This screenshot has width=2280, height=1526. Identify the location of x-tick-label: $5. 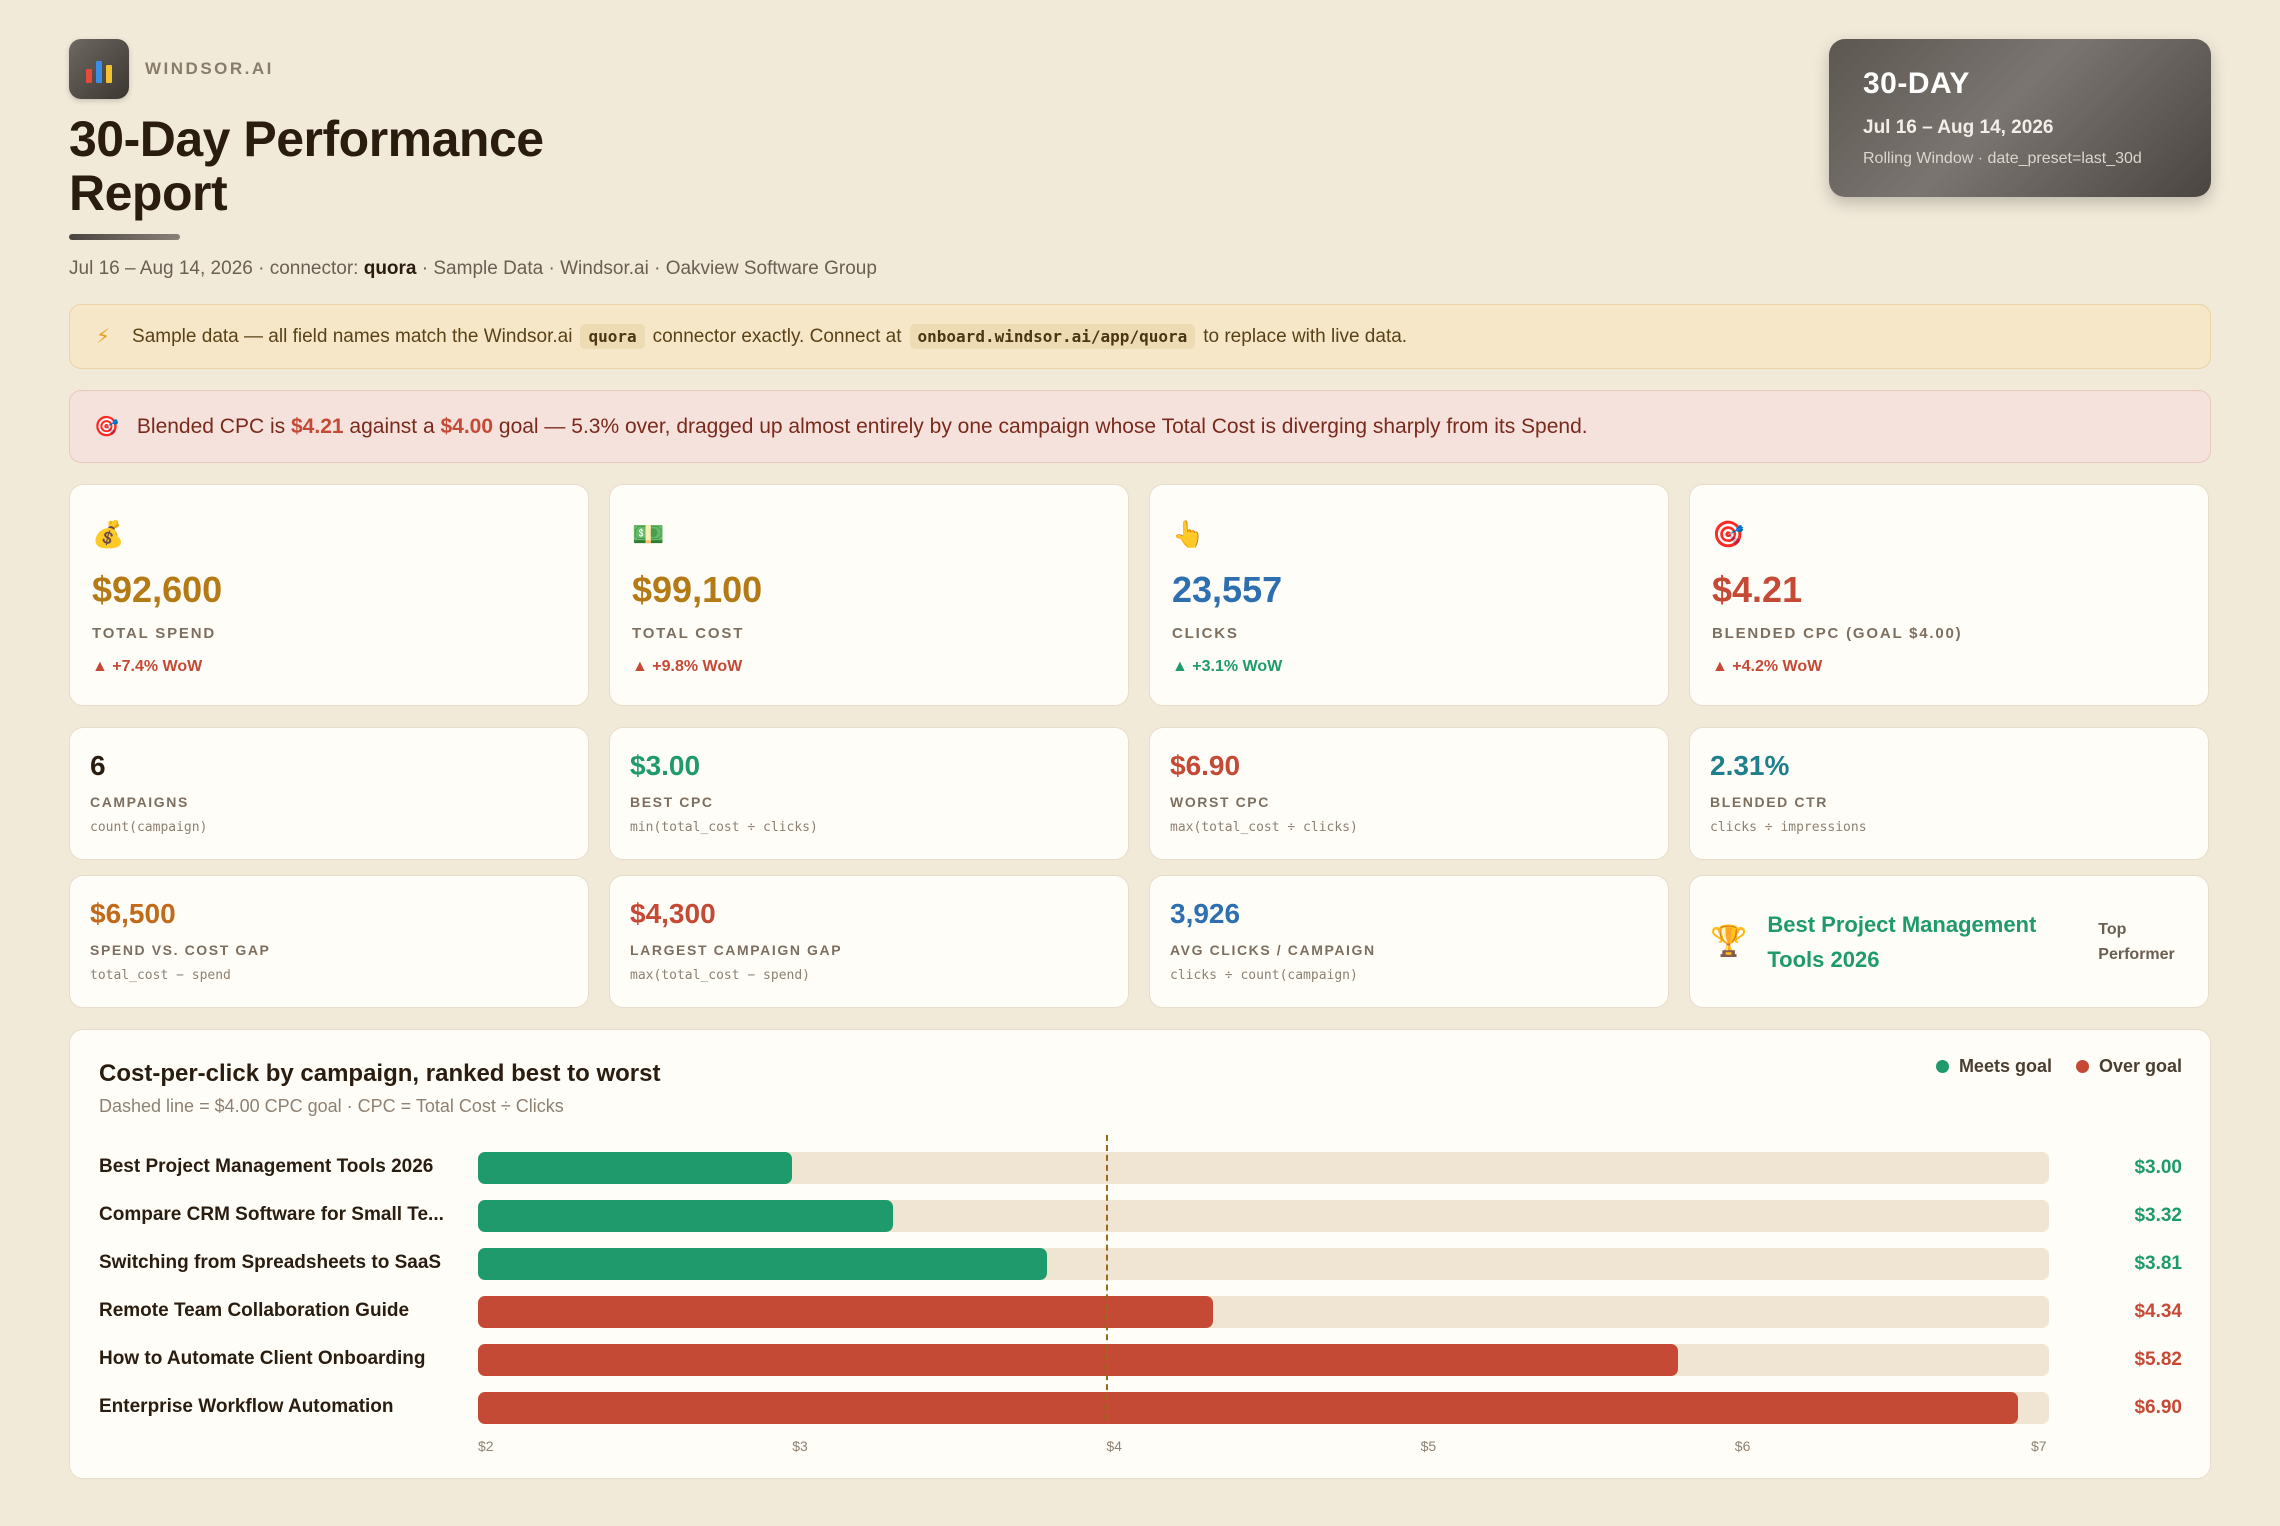
(1428, 1446).